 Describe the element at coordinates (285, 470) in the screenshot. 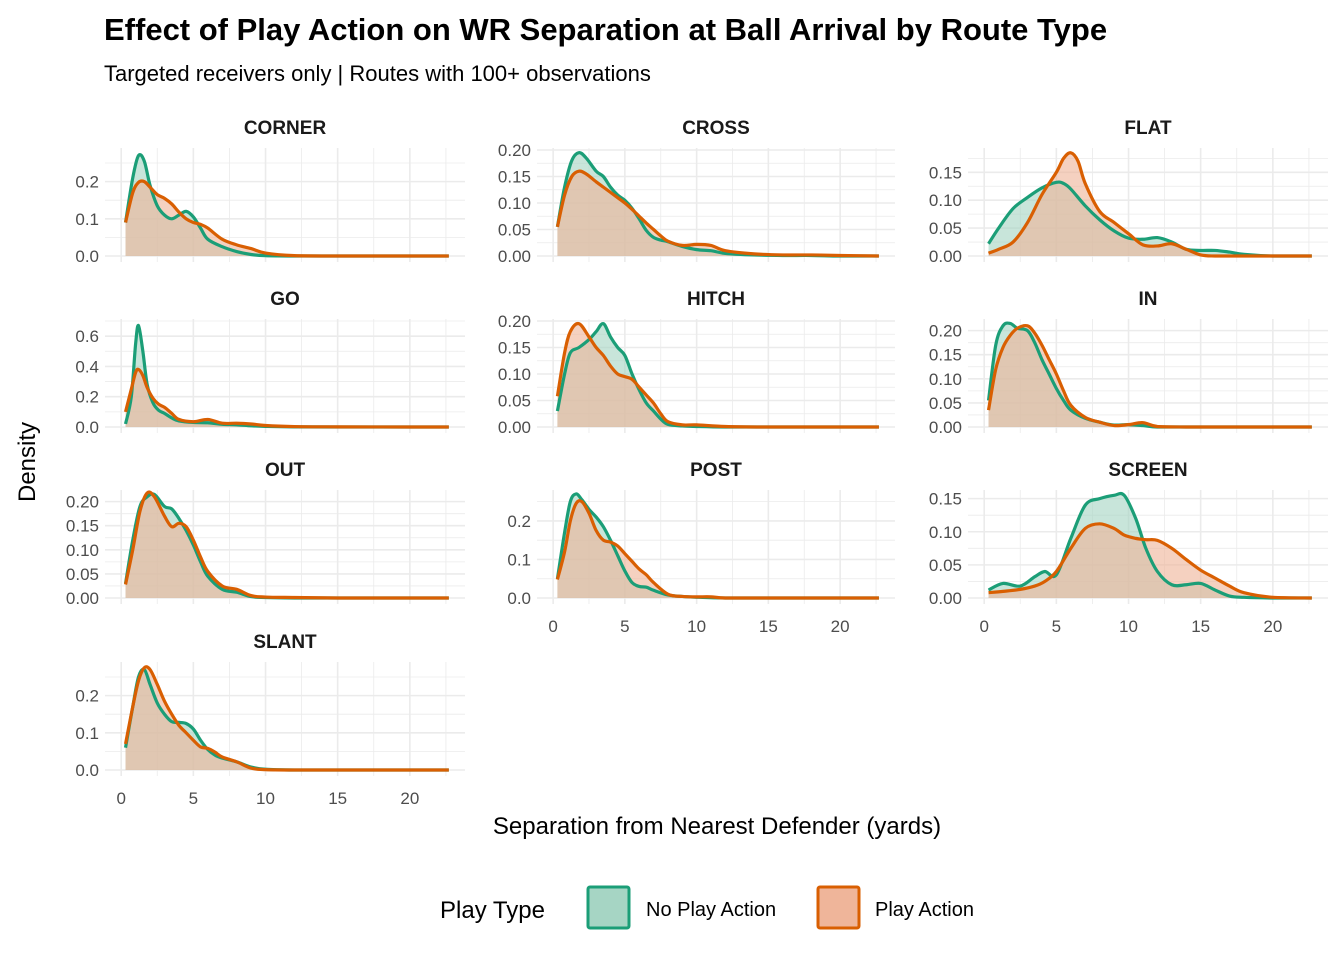

I see `facet-strip-label: OUT` at that location.